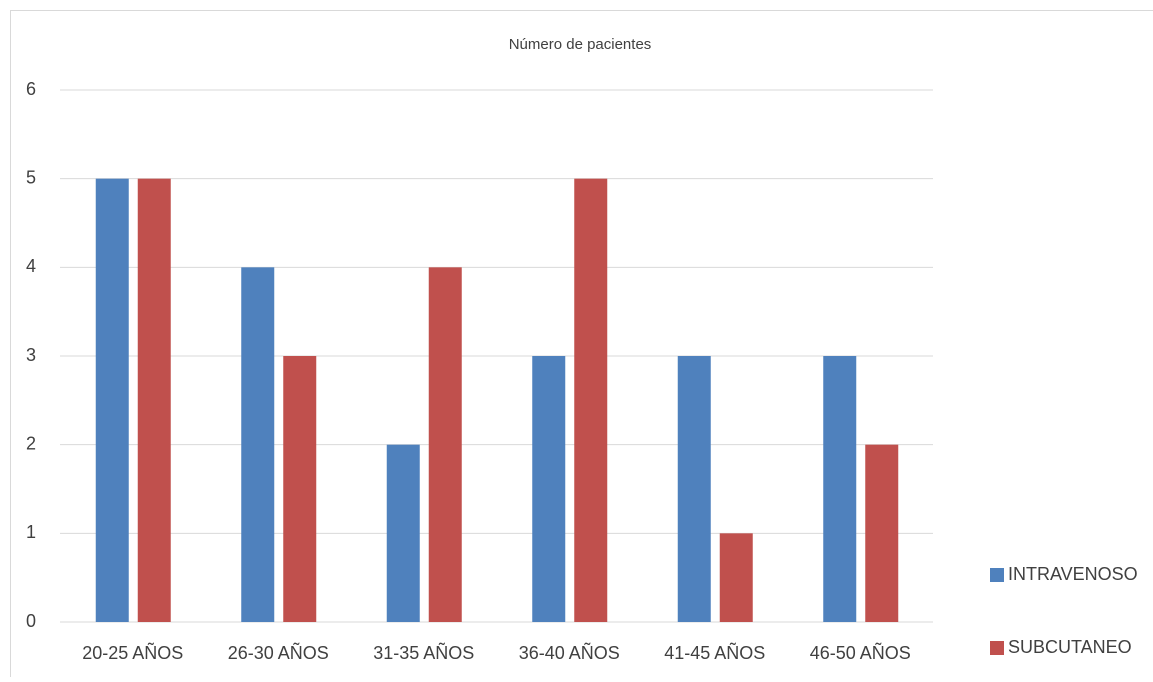 Image resolution: width=1153 pixels, height=682 pixels. What do you see at coordinates (1073, 574) in the screenshot?
I see `legend-label: INTRAVENOSO` at bounding box center [1073, 574].